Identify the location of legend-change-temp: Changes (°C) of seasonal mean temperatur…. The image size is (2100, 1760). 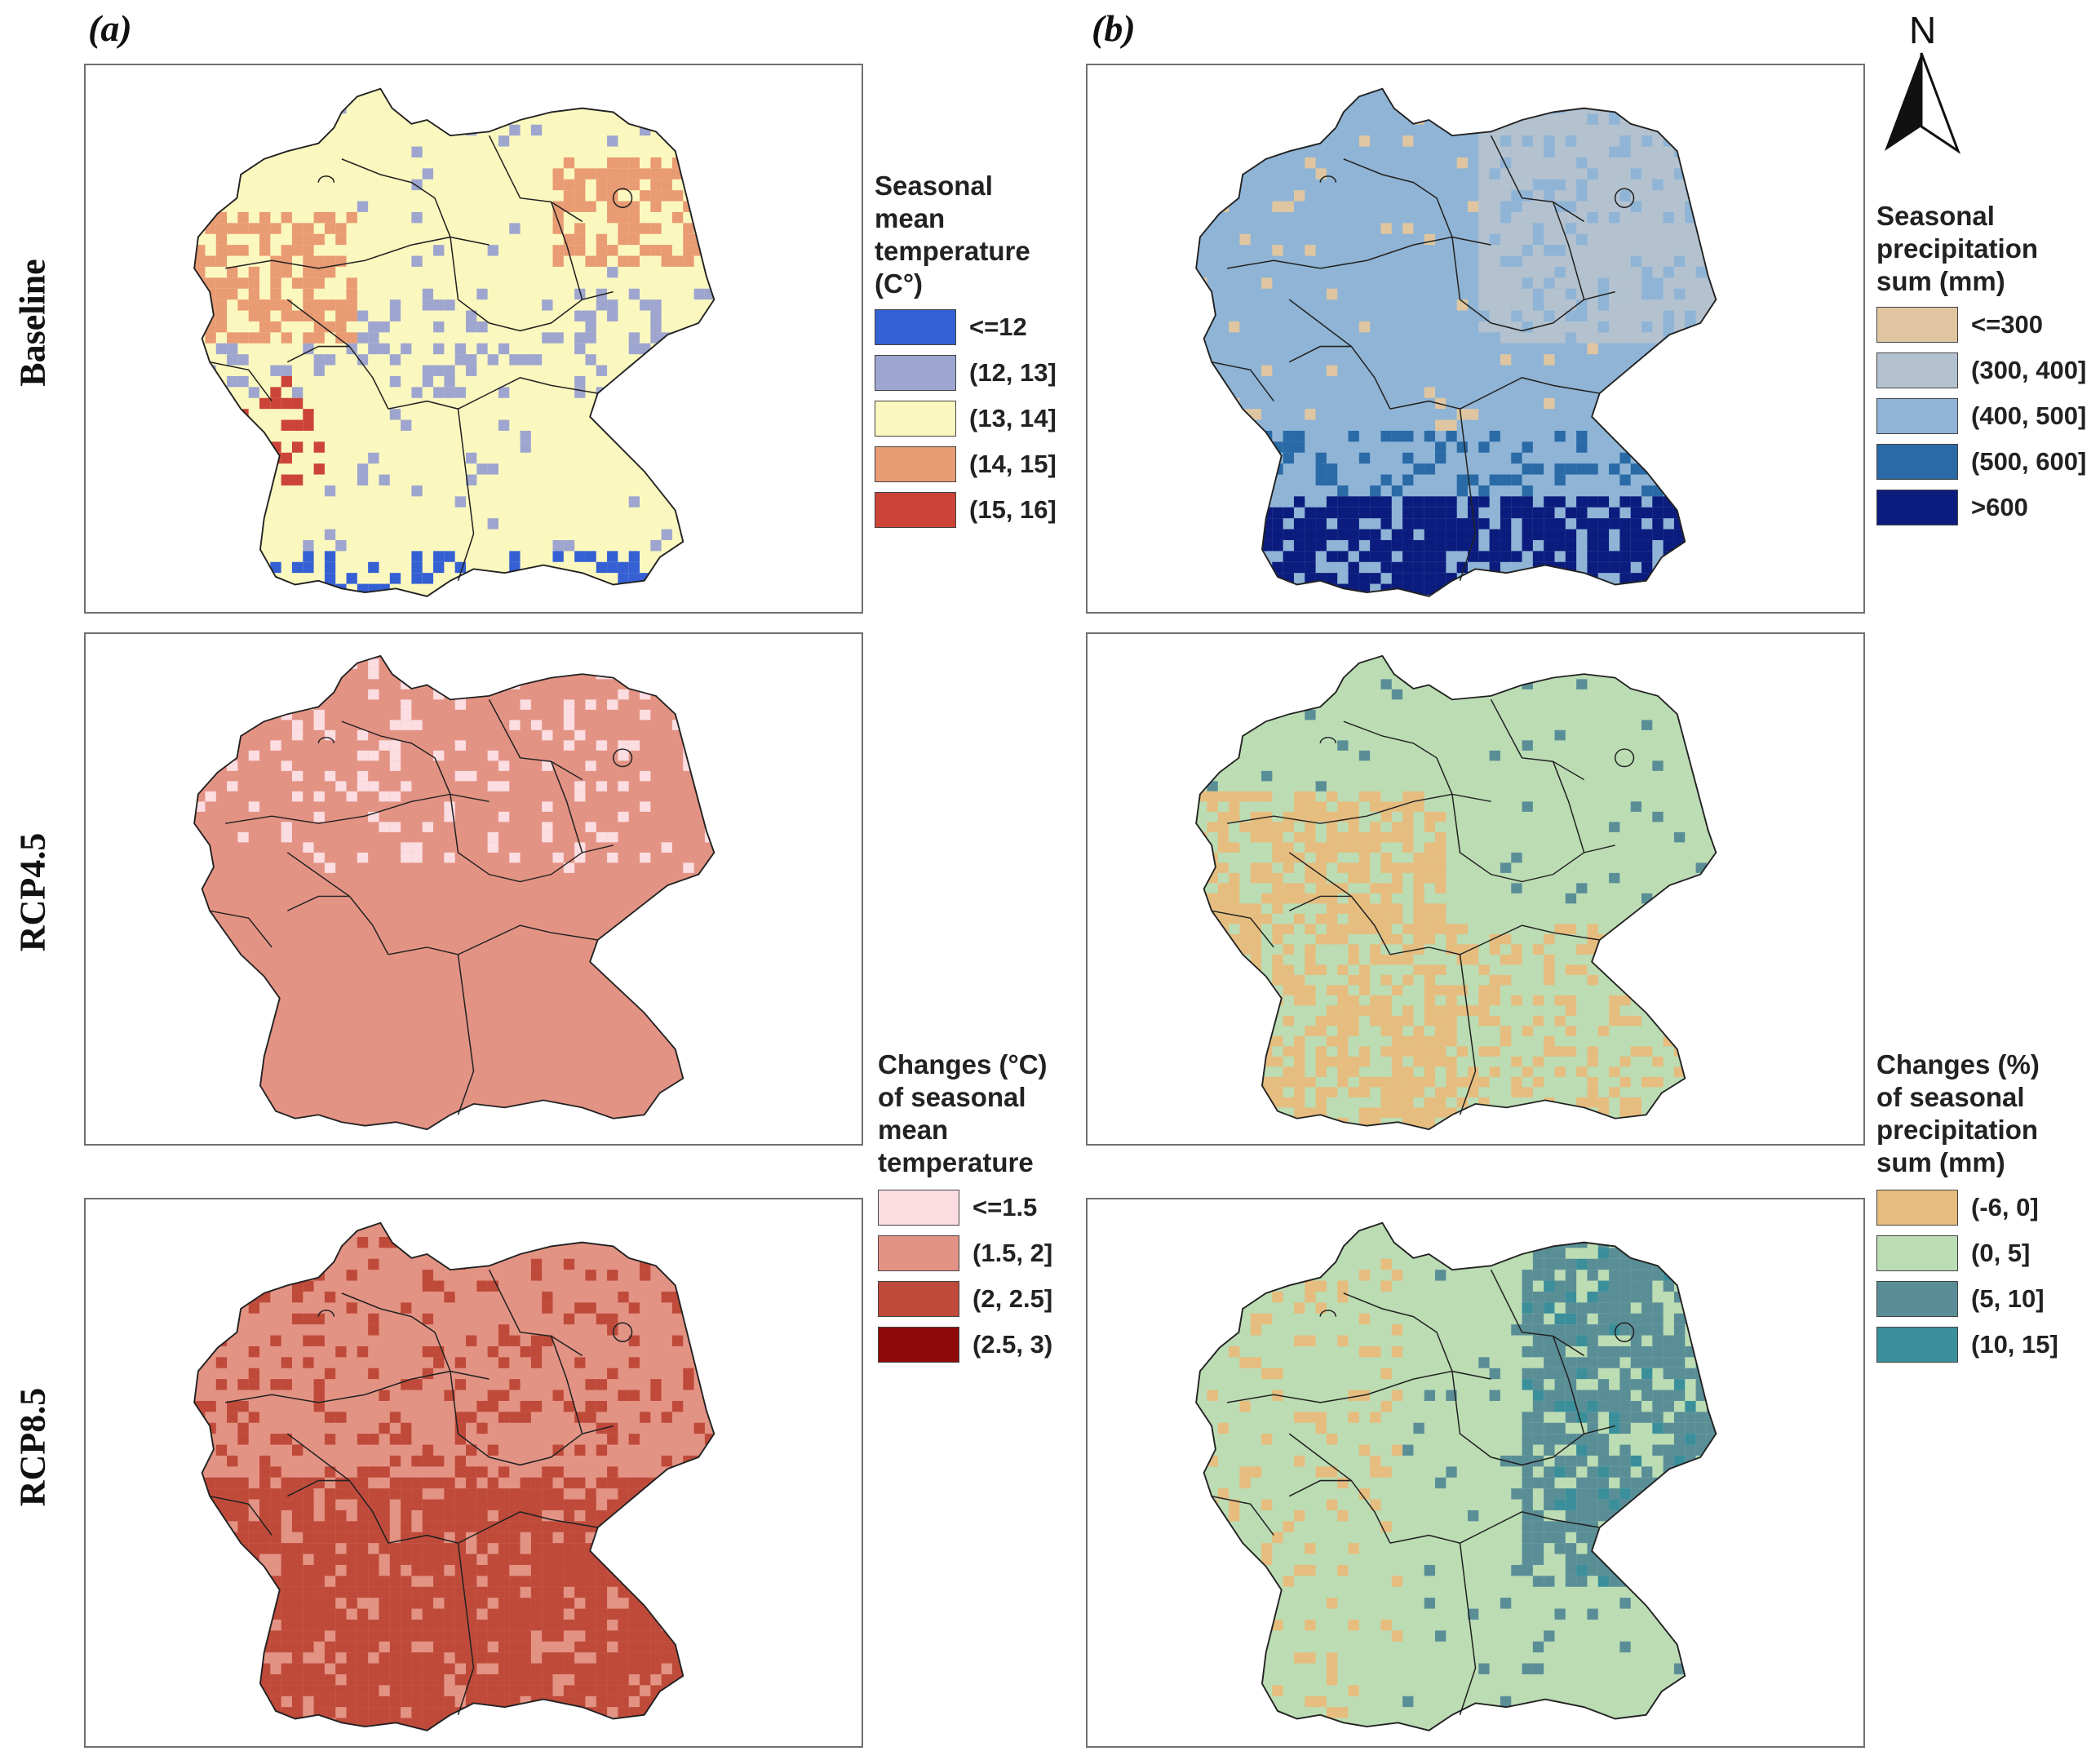
(965, 1210).